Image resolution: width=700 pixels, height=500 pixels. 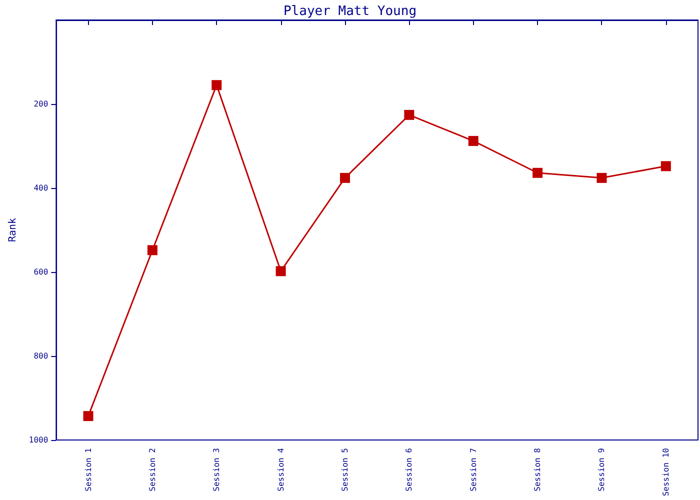 What do you see at coordinates (473, 470) in the screenshot?
I see `x-tick-label: Session 7` at bounding box center [473, 470].